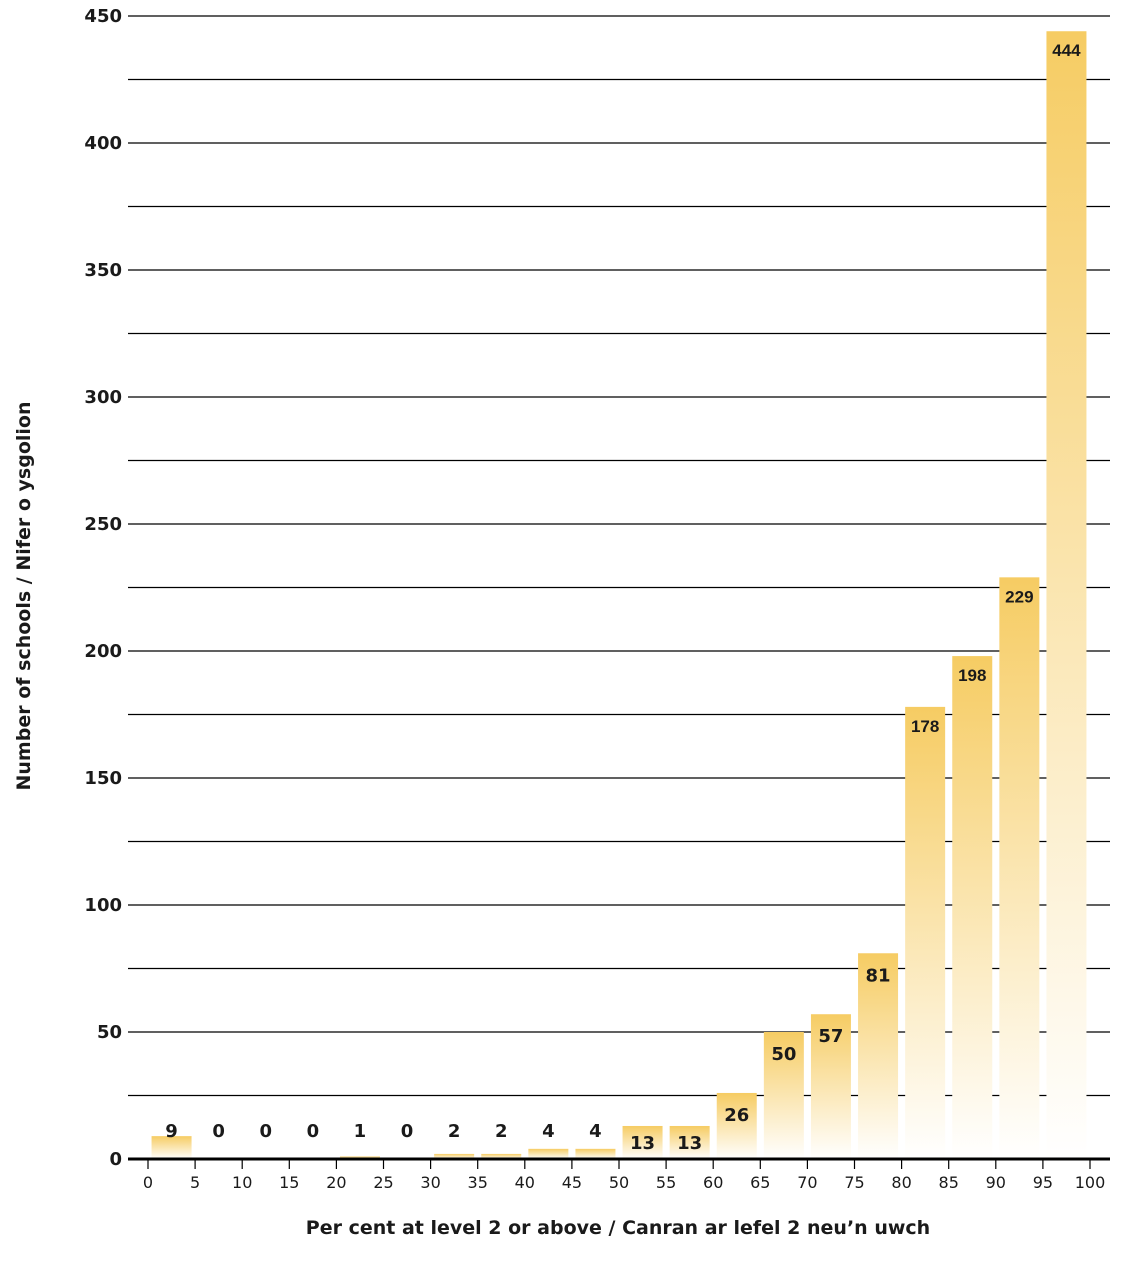 The width and height of the screenshot is (1126, 1273). I want to click on x-tick-label: 5, so click(195, 1182).